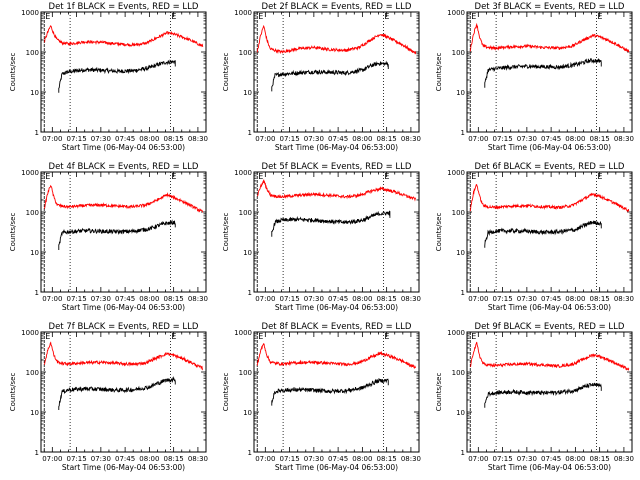  I want to click on panel-title: Det 5f BLACK = Events, RED = LLD, so click(337, 167).